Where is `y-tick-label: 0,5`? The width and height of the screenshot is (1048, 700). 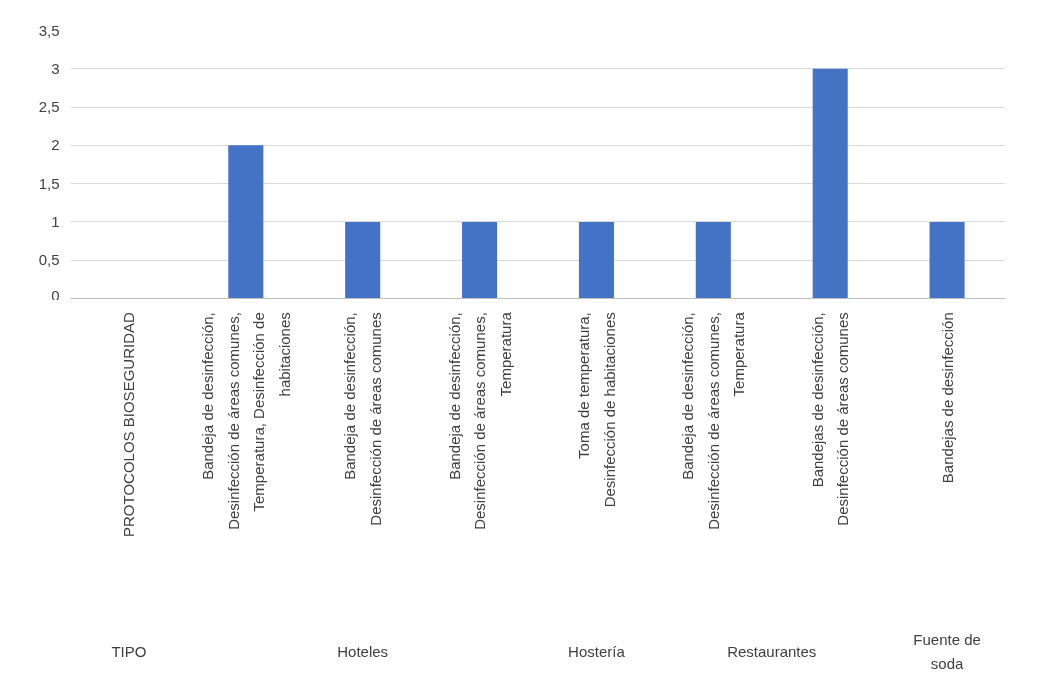 y-tick-label: 0,5 is located at coordinates (49, 260).